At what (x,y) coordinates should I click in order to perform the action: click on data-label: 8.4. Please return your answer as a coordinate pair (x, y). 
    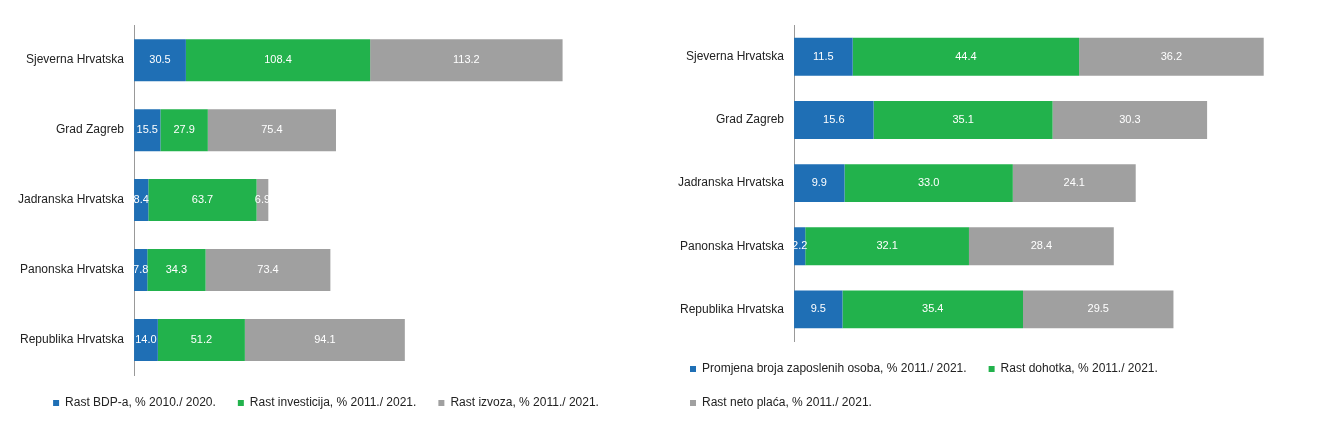
    Looking at the image, I should click on (141, 199).